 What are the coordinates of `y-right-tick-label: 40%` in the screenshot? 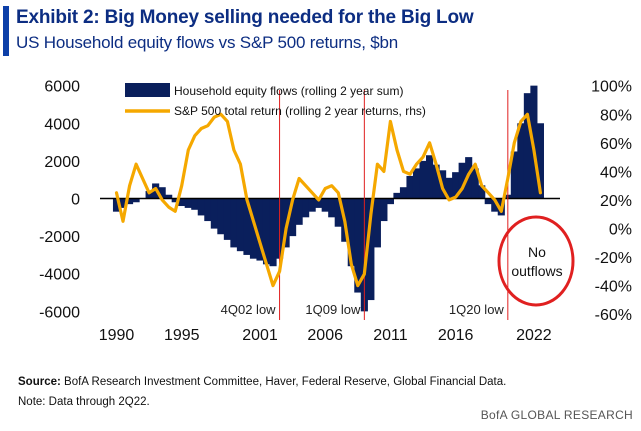 It's located at (616, 172).